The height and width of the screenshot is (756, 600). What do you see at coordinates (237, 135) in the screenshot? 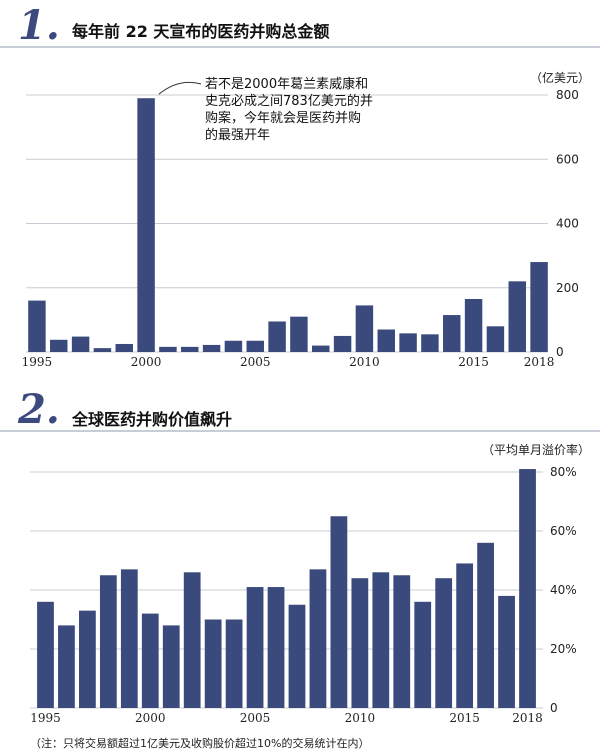
I see `annotation-text: 的最强开年` at bounding box center [237, 135].